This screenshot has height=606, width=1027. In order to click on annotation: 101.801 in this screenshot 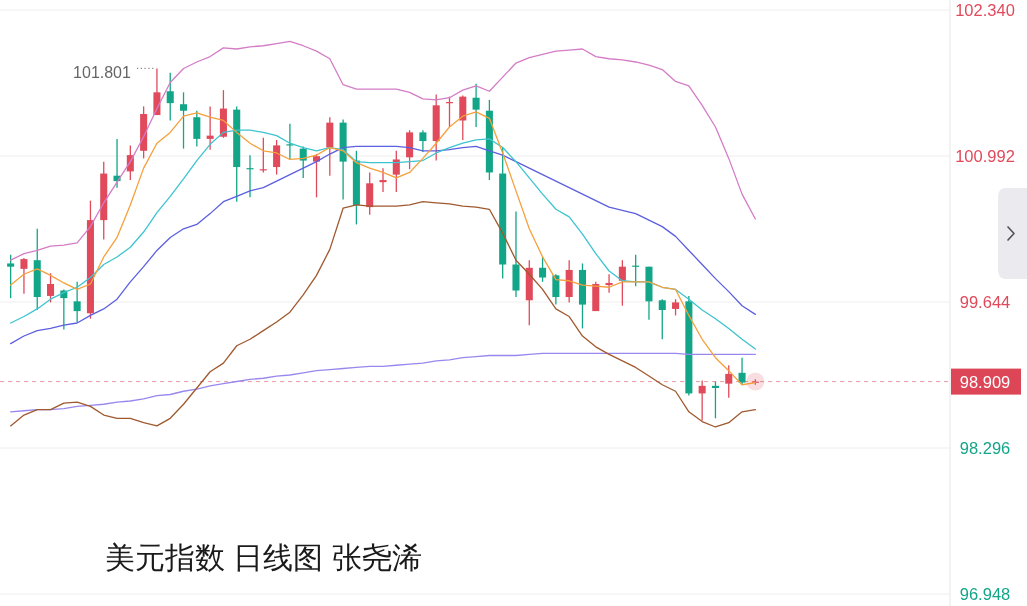, I will do `click(102, 72)`.